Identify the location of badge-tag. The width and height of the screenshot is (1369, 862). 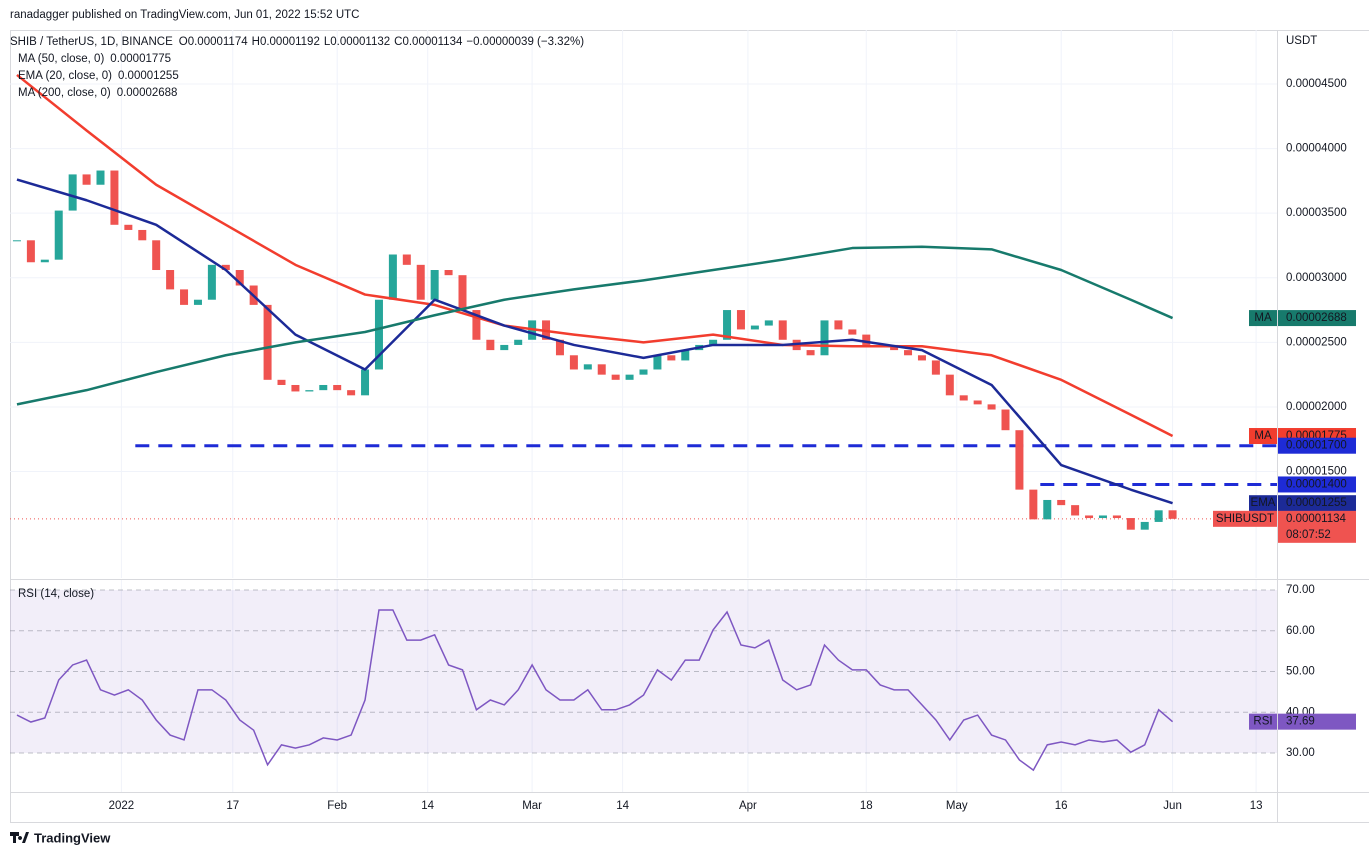
(1263, 503).